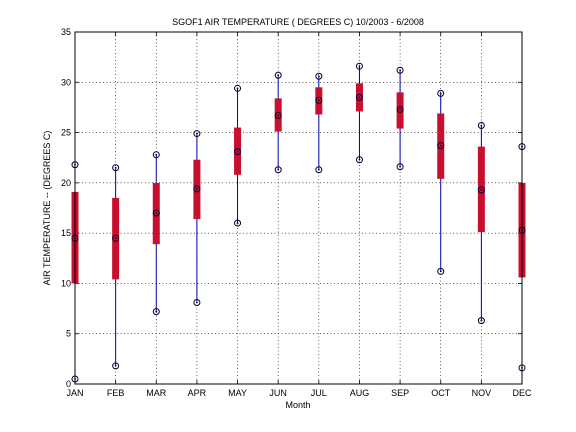  Describe the element at coordinates (68, 334) in the screenshot. I see `y-tick-label: 5` at that location.